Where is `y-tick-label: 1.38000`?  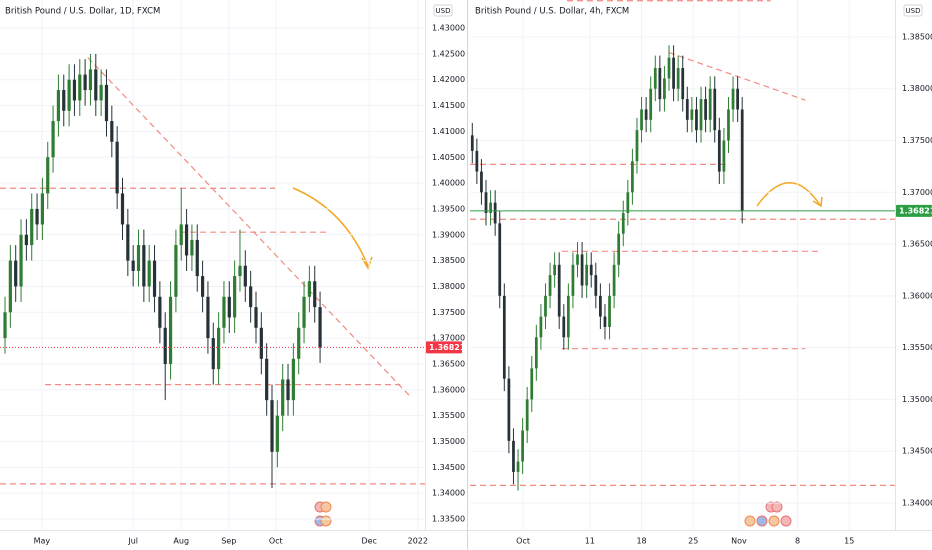
y-tick-label: 1.38000 is located at coordinates (448, 286).